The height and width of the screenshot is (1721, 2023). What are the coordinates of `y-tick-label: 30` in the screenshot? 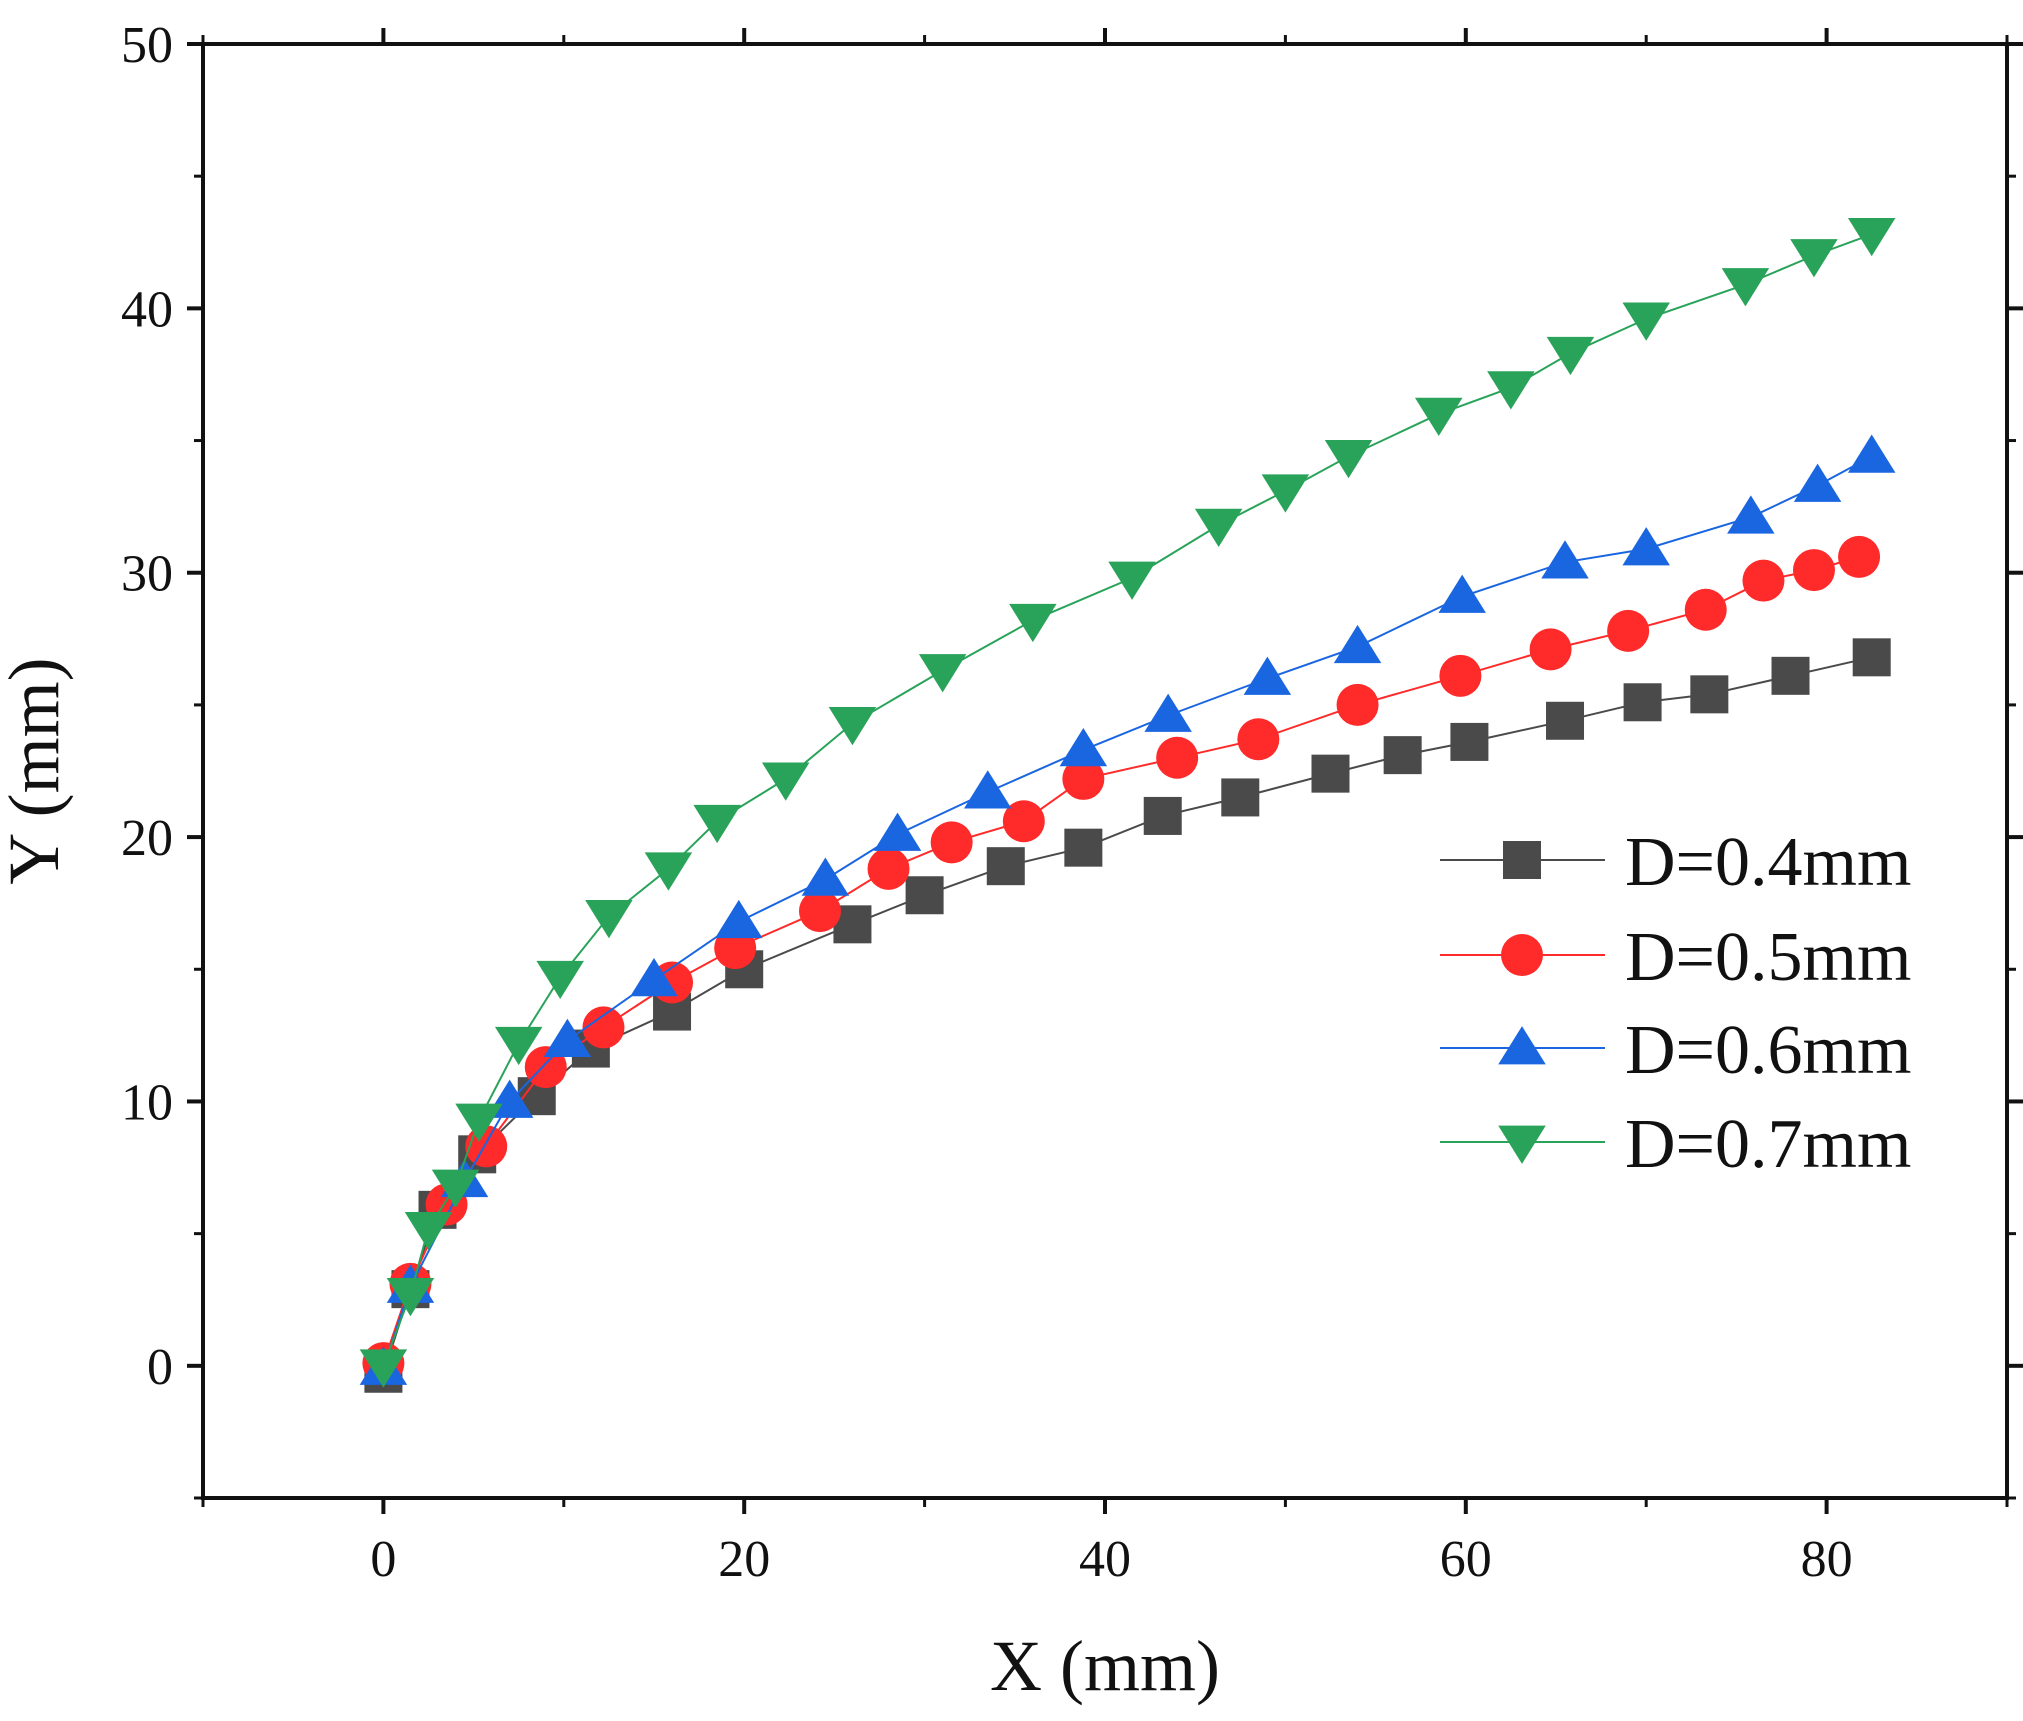 It's located at (147, 574).